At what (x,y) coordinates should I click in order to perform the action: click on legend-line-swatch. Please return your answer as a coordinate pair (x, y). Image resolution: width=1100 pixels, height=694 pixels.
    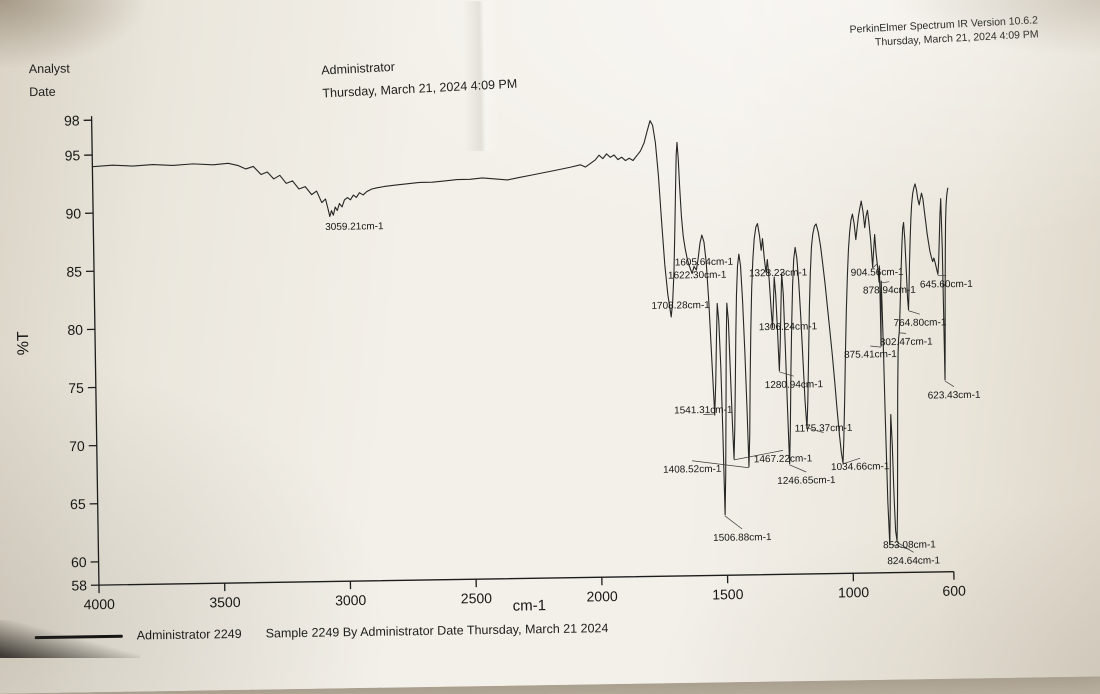
    Looking at the image, I should click on (79, 637).